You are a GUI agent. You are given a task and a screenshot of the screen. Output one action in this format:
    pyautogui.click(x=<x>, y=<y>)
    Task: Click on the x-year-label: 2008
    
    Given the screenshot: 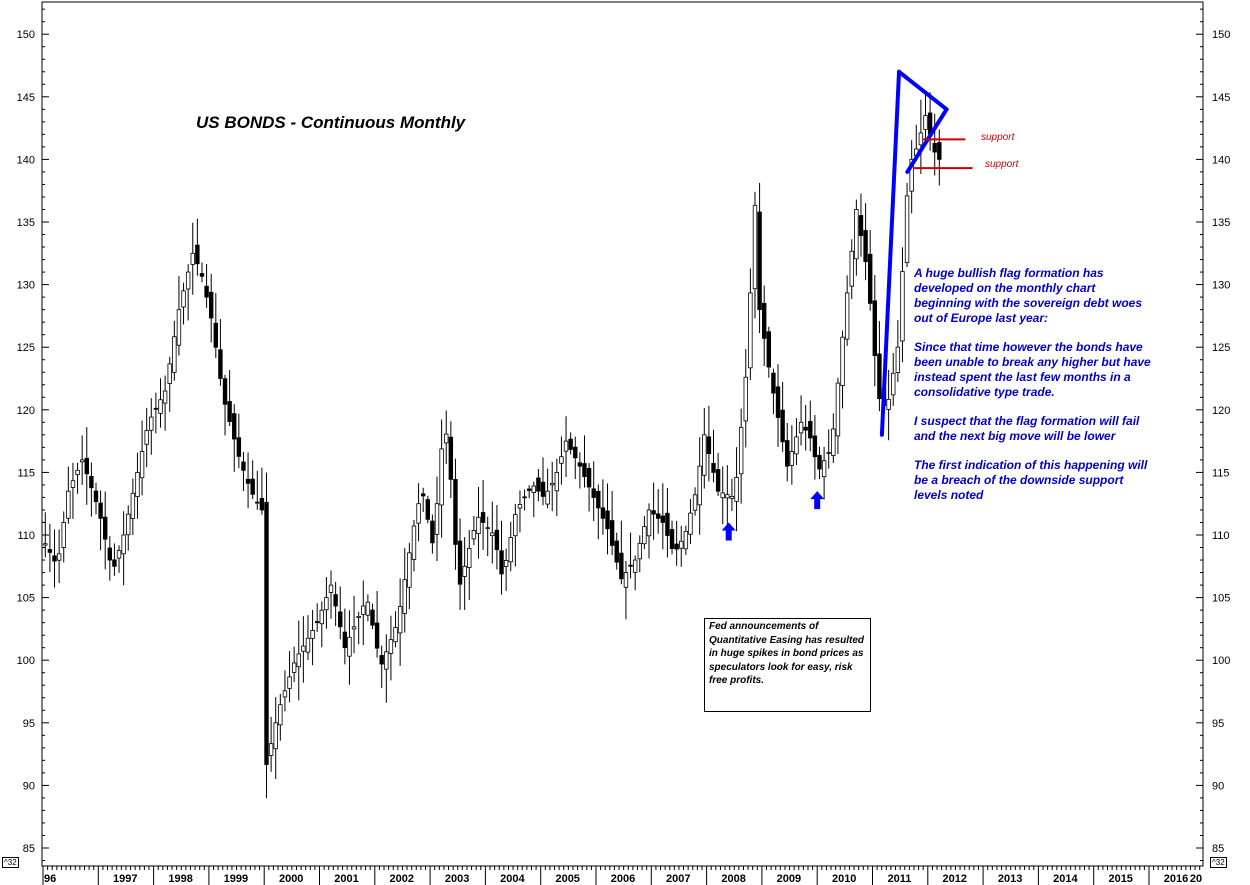 What is the action you would take?
    pyautogui.click(x=733, y=879)
    